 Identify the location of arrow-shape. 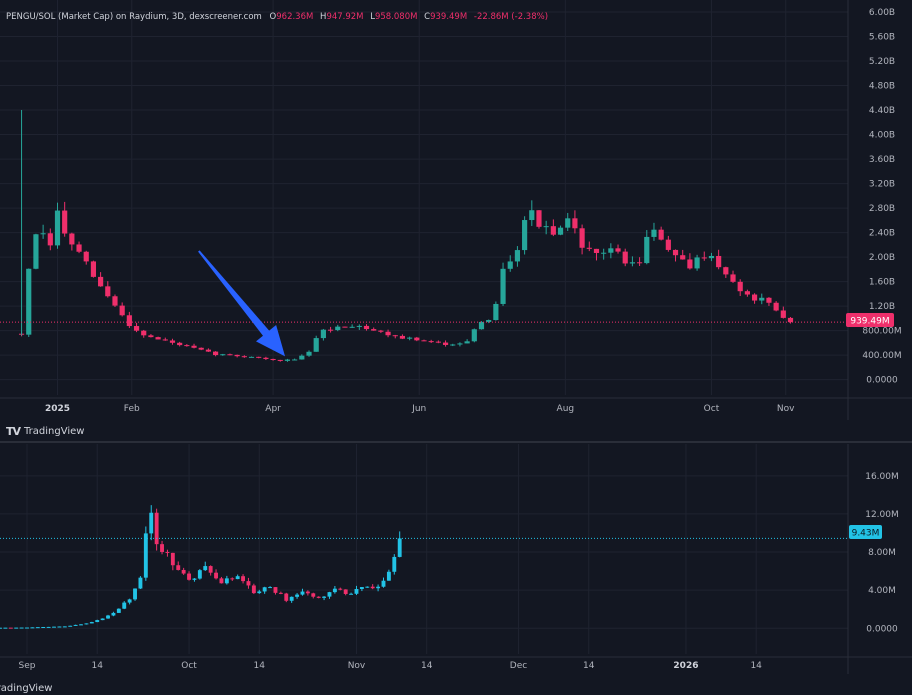
(242, 303).